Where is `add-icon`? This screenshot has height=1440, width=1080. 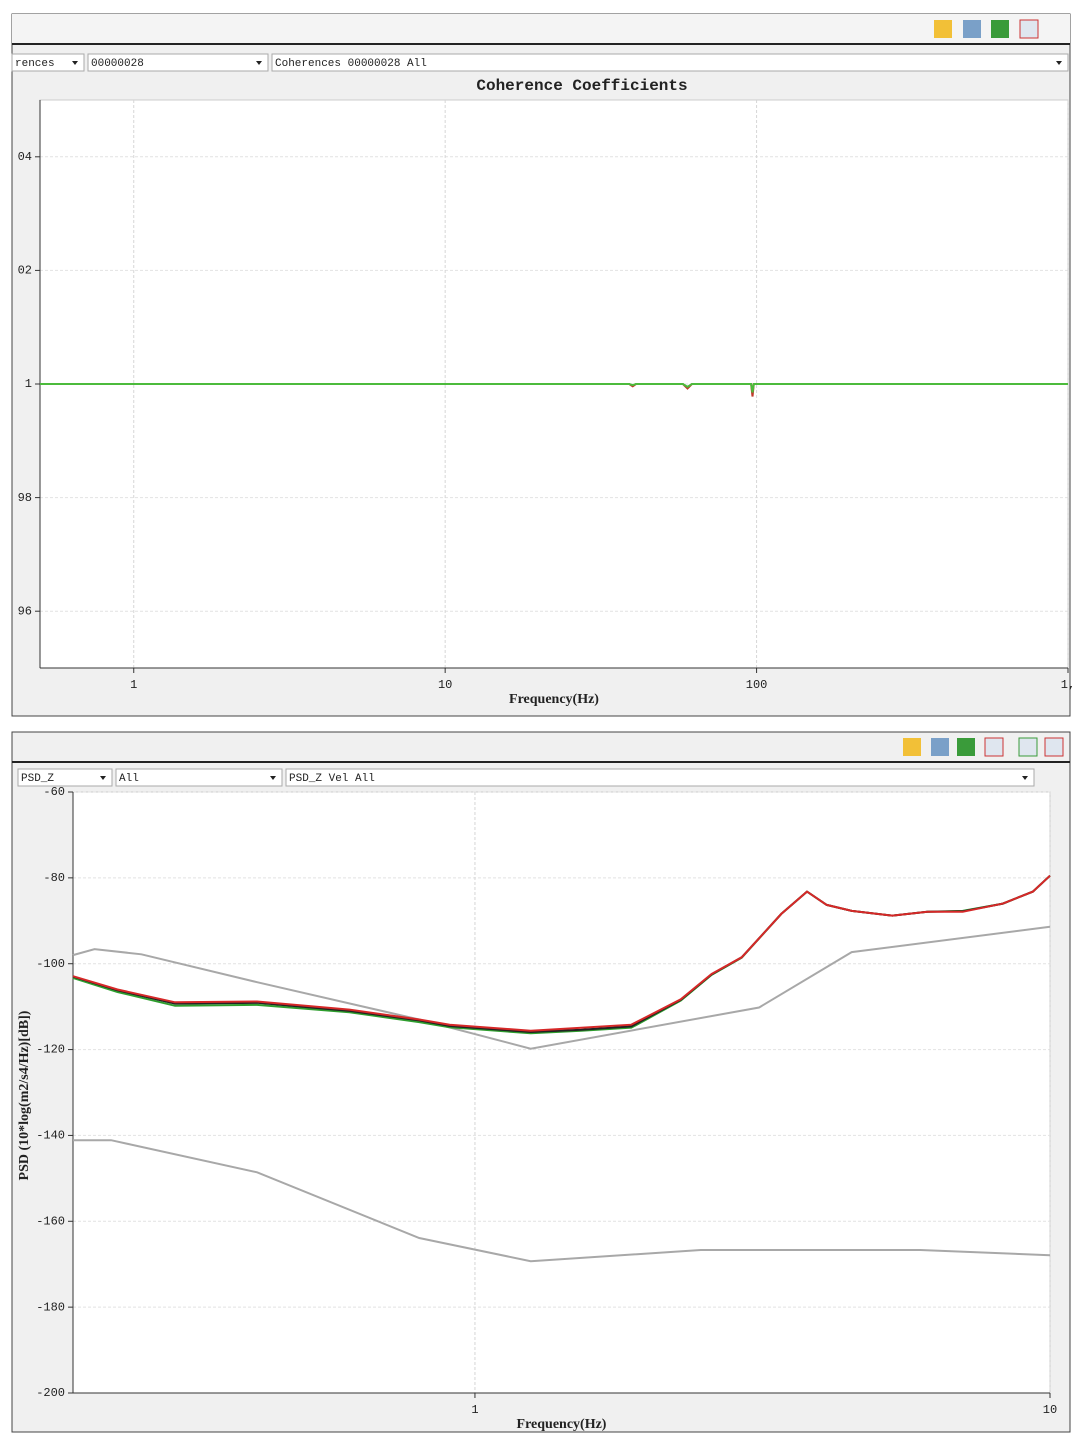
add-icon is located at coordinates (1028, 747).